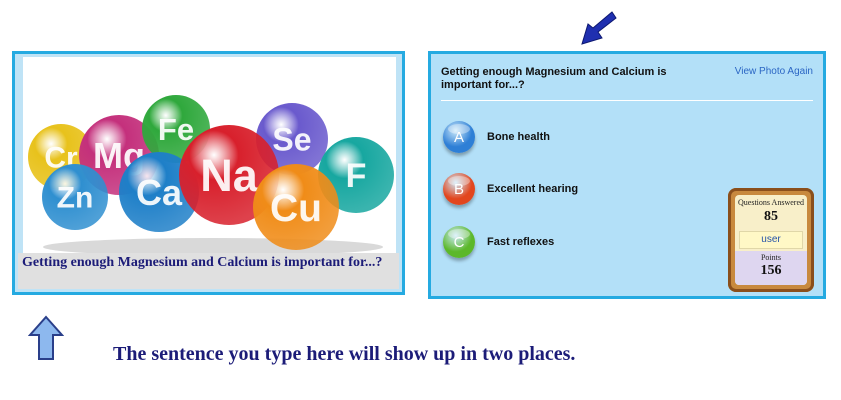  I want to click on points-box: Points 156, so click(771, 268).